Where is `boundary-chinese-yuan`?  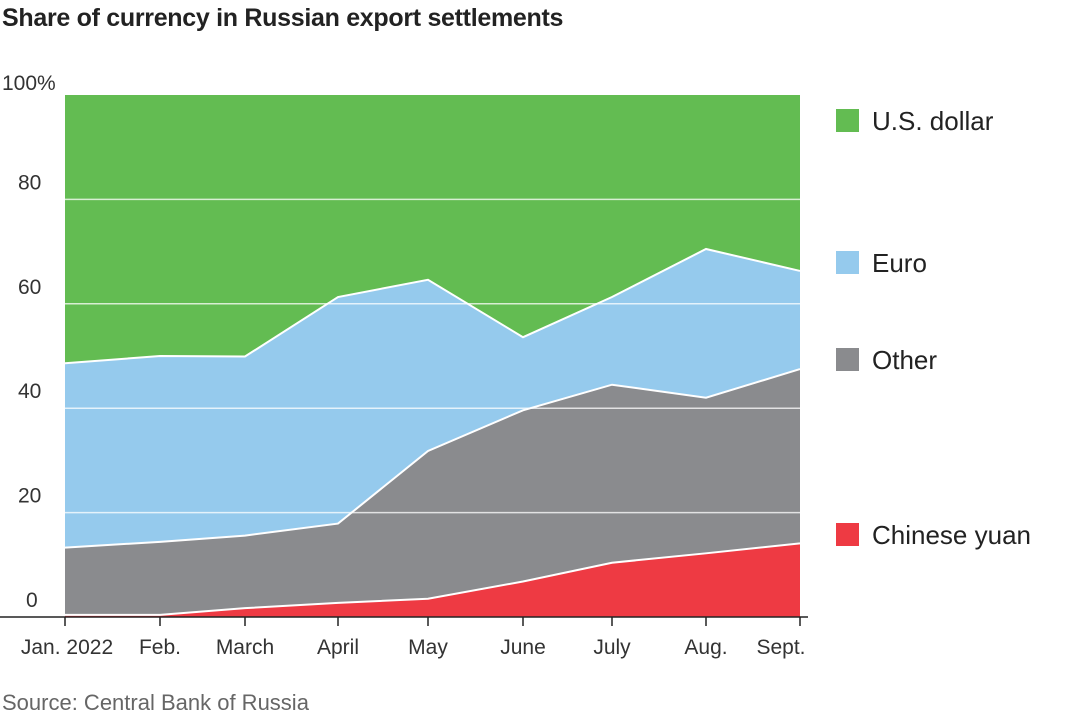
boundary-chinese-yuan is located at coordinates (433, 579).